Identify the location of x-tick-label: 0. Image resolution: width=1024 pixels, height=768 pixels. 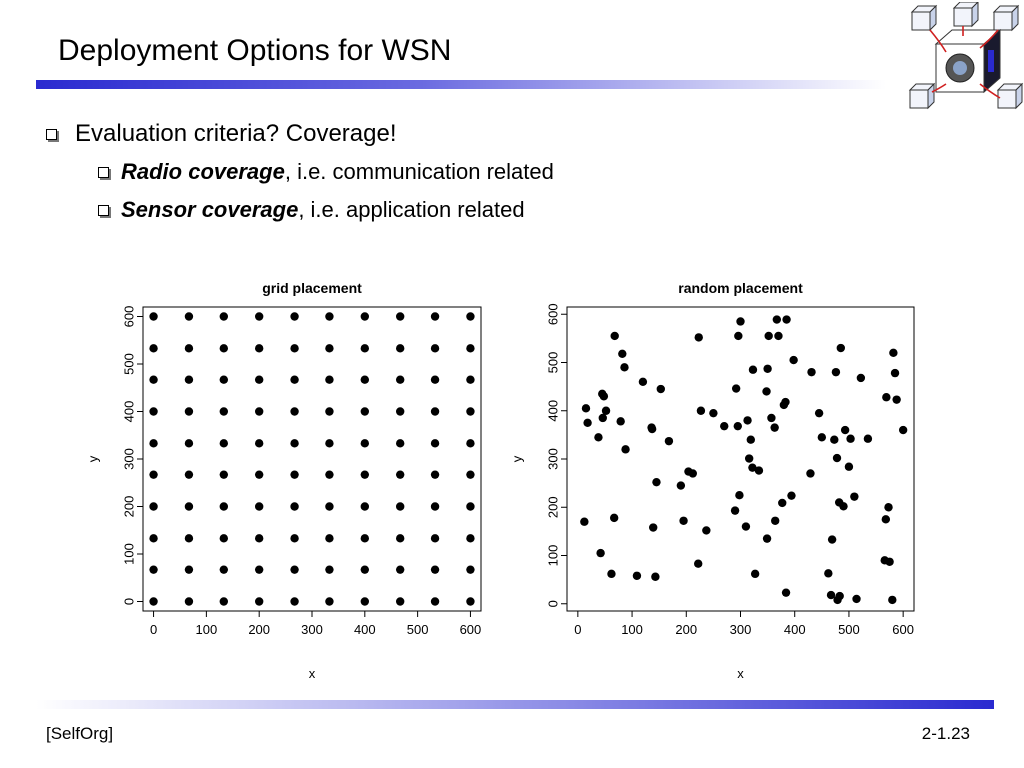
(153, 629).